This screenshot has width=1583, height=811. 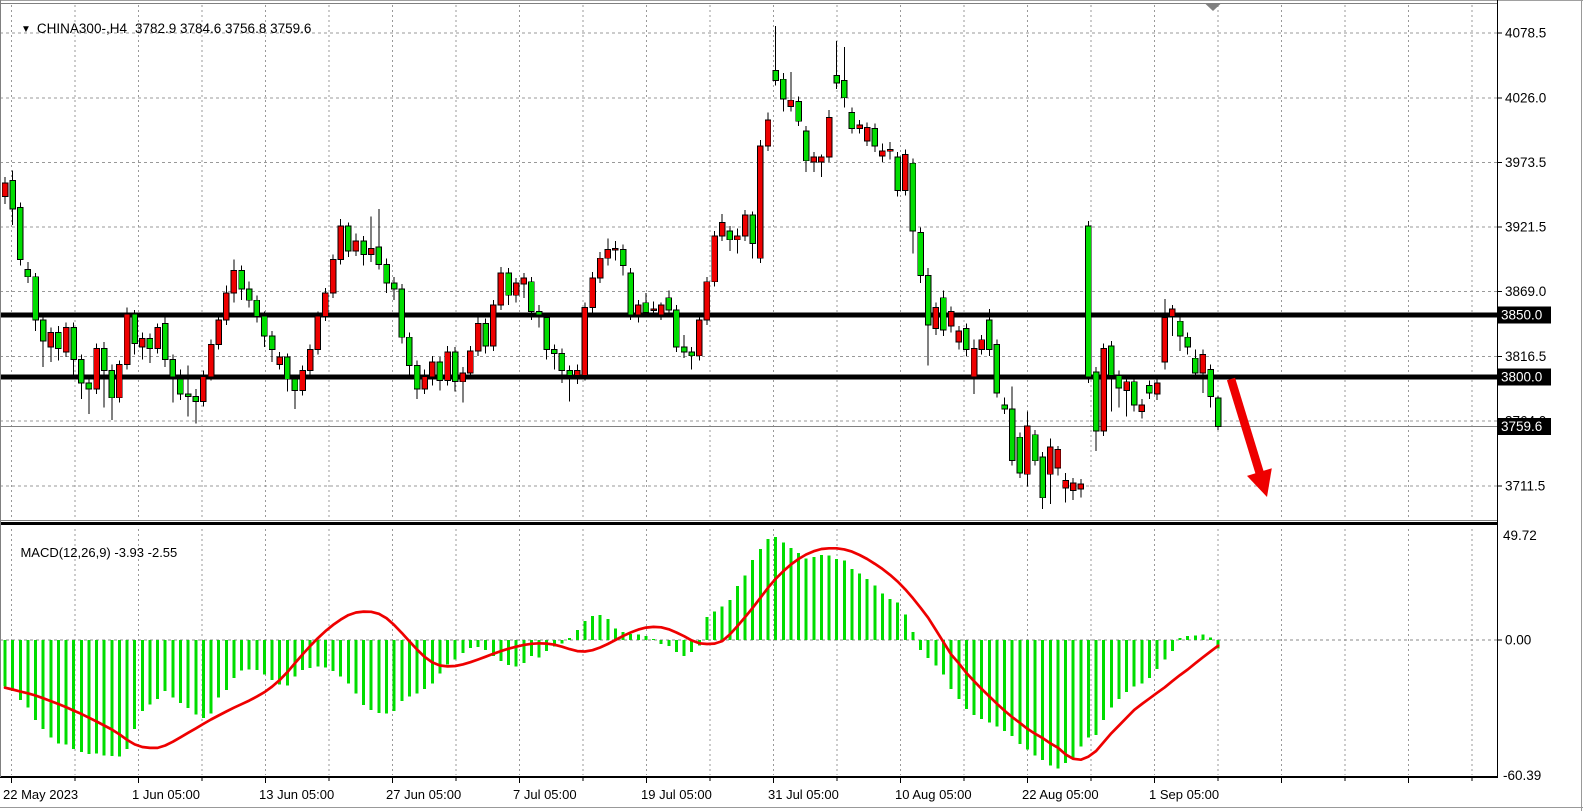 What do you see at coordinates (1519, 655) in the screenshot?
I see `macd-axis: 49.72 0.00 -60.39` at bounding box center [1519, 655].